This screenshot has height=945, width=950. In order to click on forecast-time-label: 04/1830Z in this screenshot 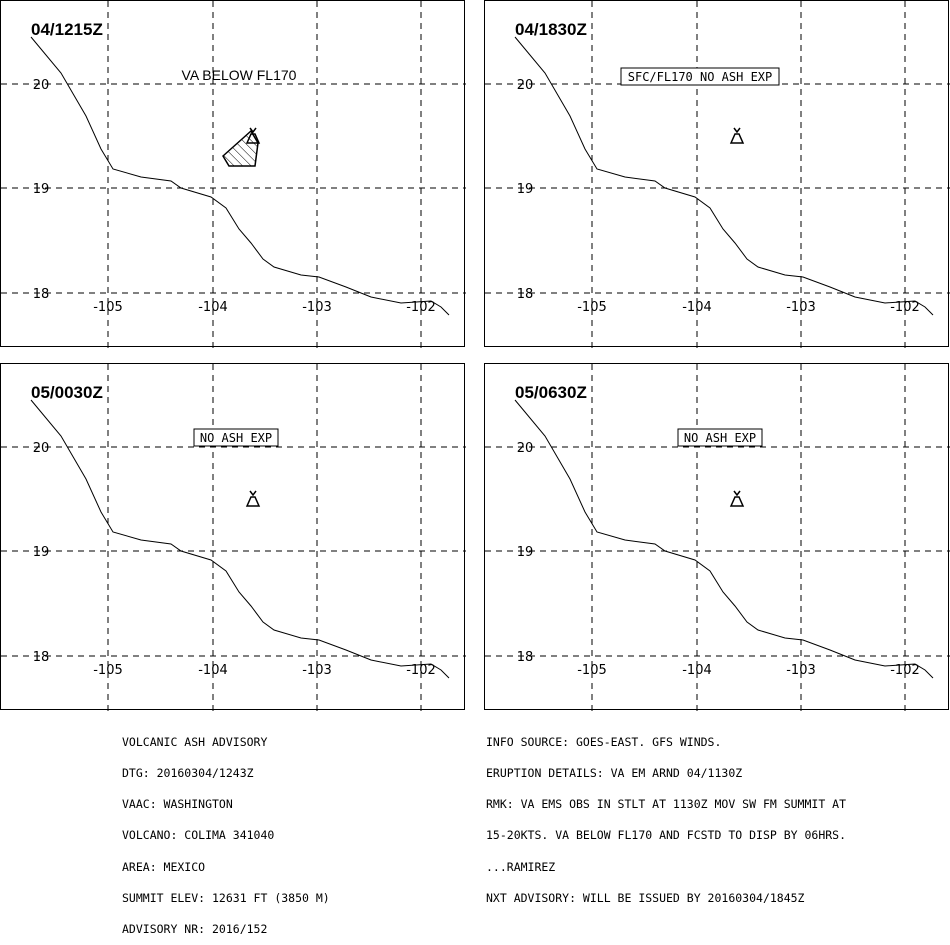, I will do `click(551, 29)`.